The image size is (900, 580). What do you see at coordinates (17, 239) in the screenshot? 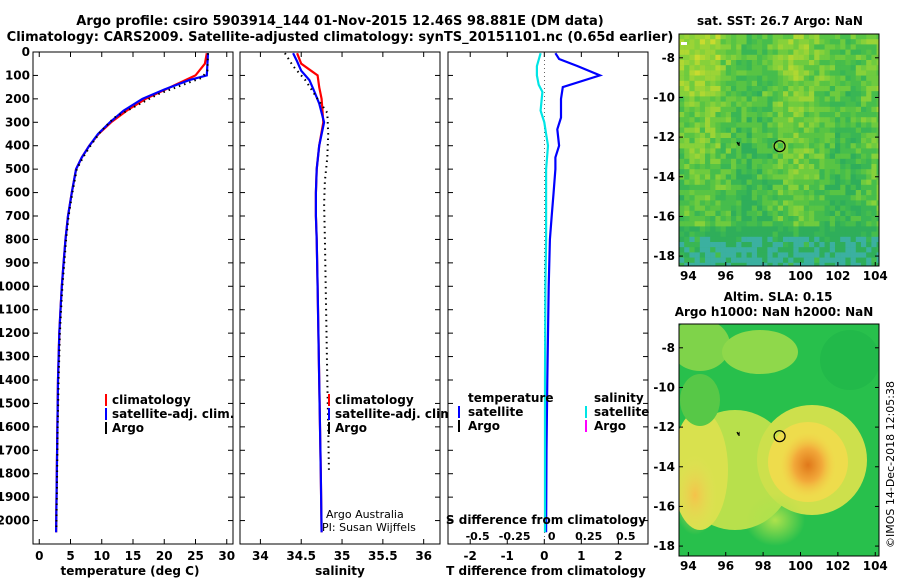
I see `y-tick-label: 800` at bounding box center [17, 239].